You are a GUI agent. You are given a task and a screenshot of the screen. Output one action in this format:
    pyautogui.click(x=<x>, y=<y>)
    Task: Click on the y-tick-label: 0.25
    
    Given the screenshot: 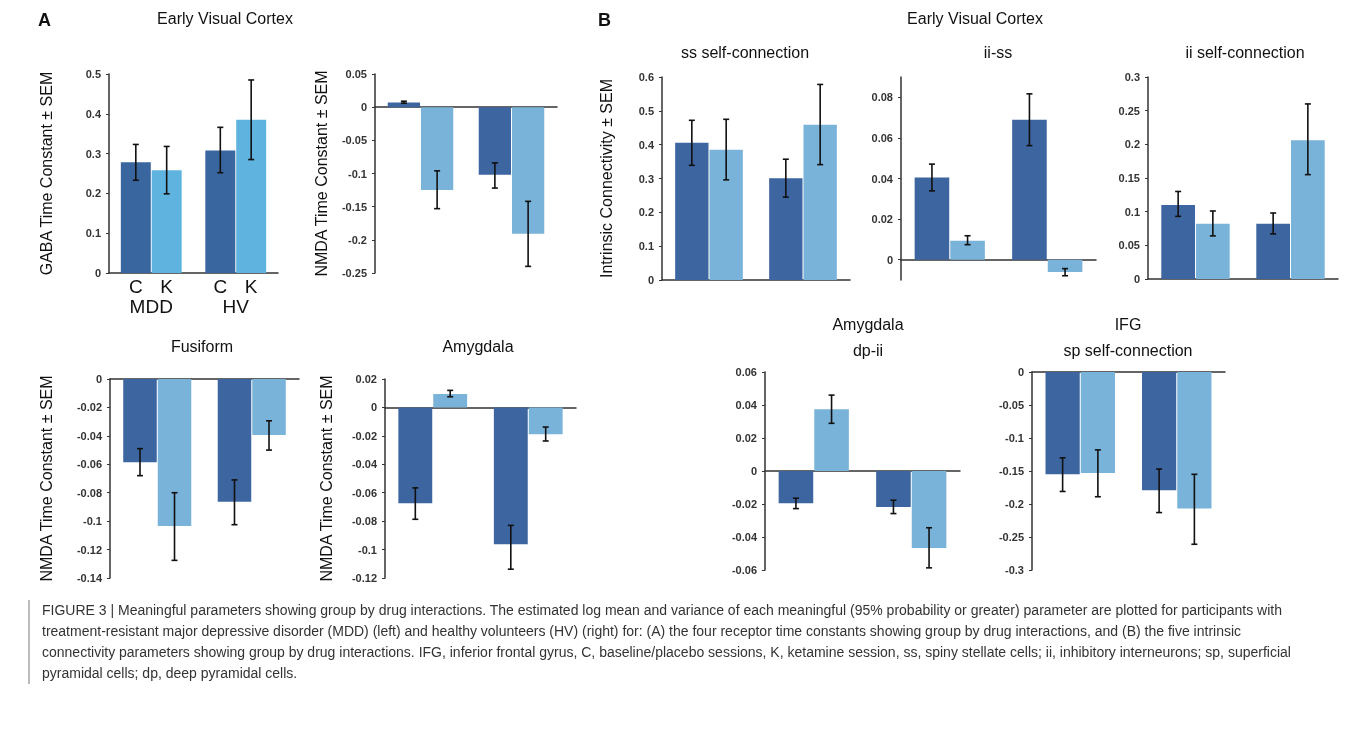 What is the action you would take?
    pyautogui.click(x=1129, y=110)
    